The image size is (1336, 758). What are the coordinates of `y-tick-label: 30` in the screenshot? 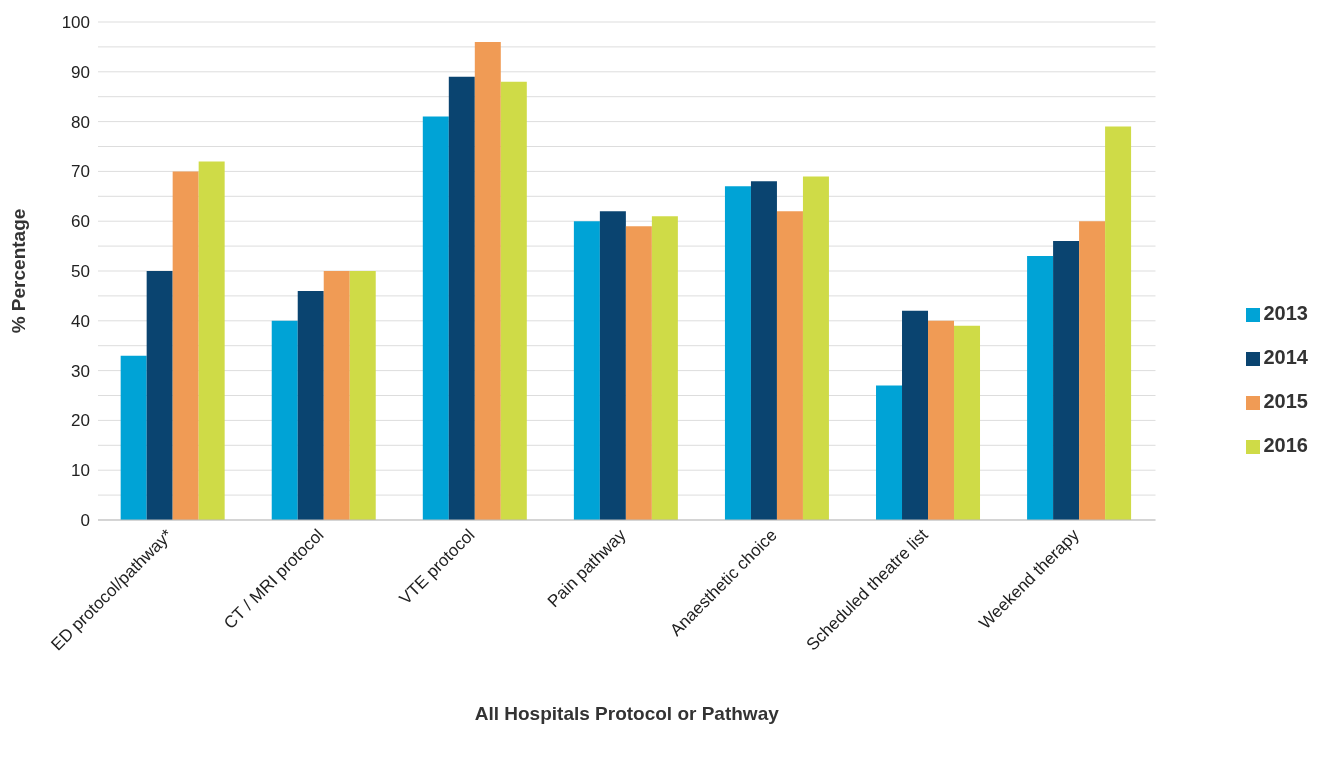 It's located at (80, 371).